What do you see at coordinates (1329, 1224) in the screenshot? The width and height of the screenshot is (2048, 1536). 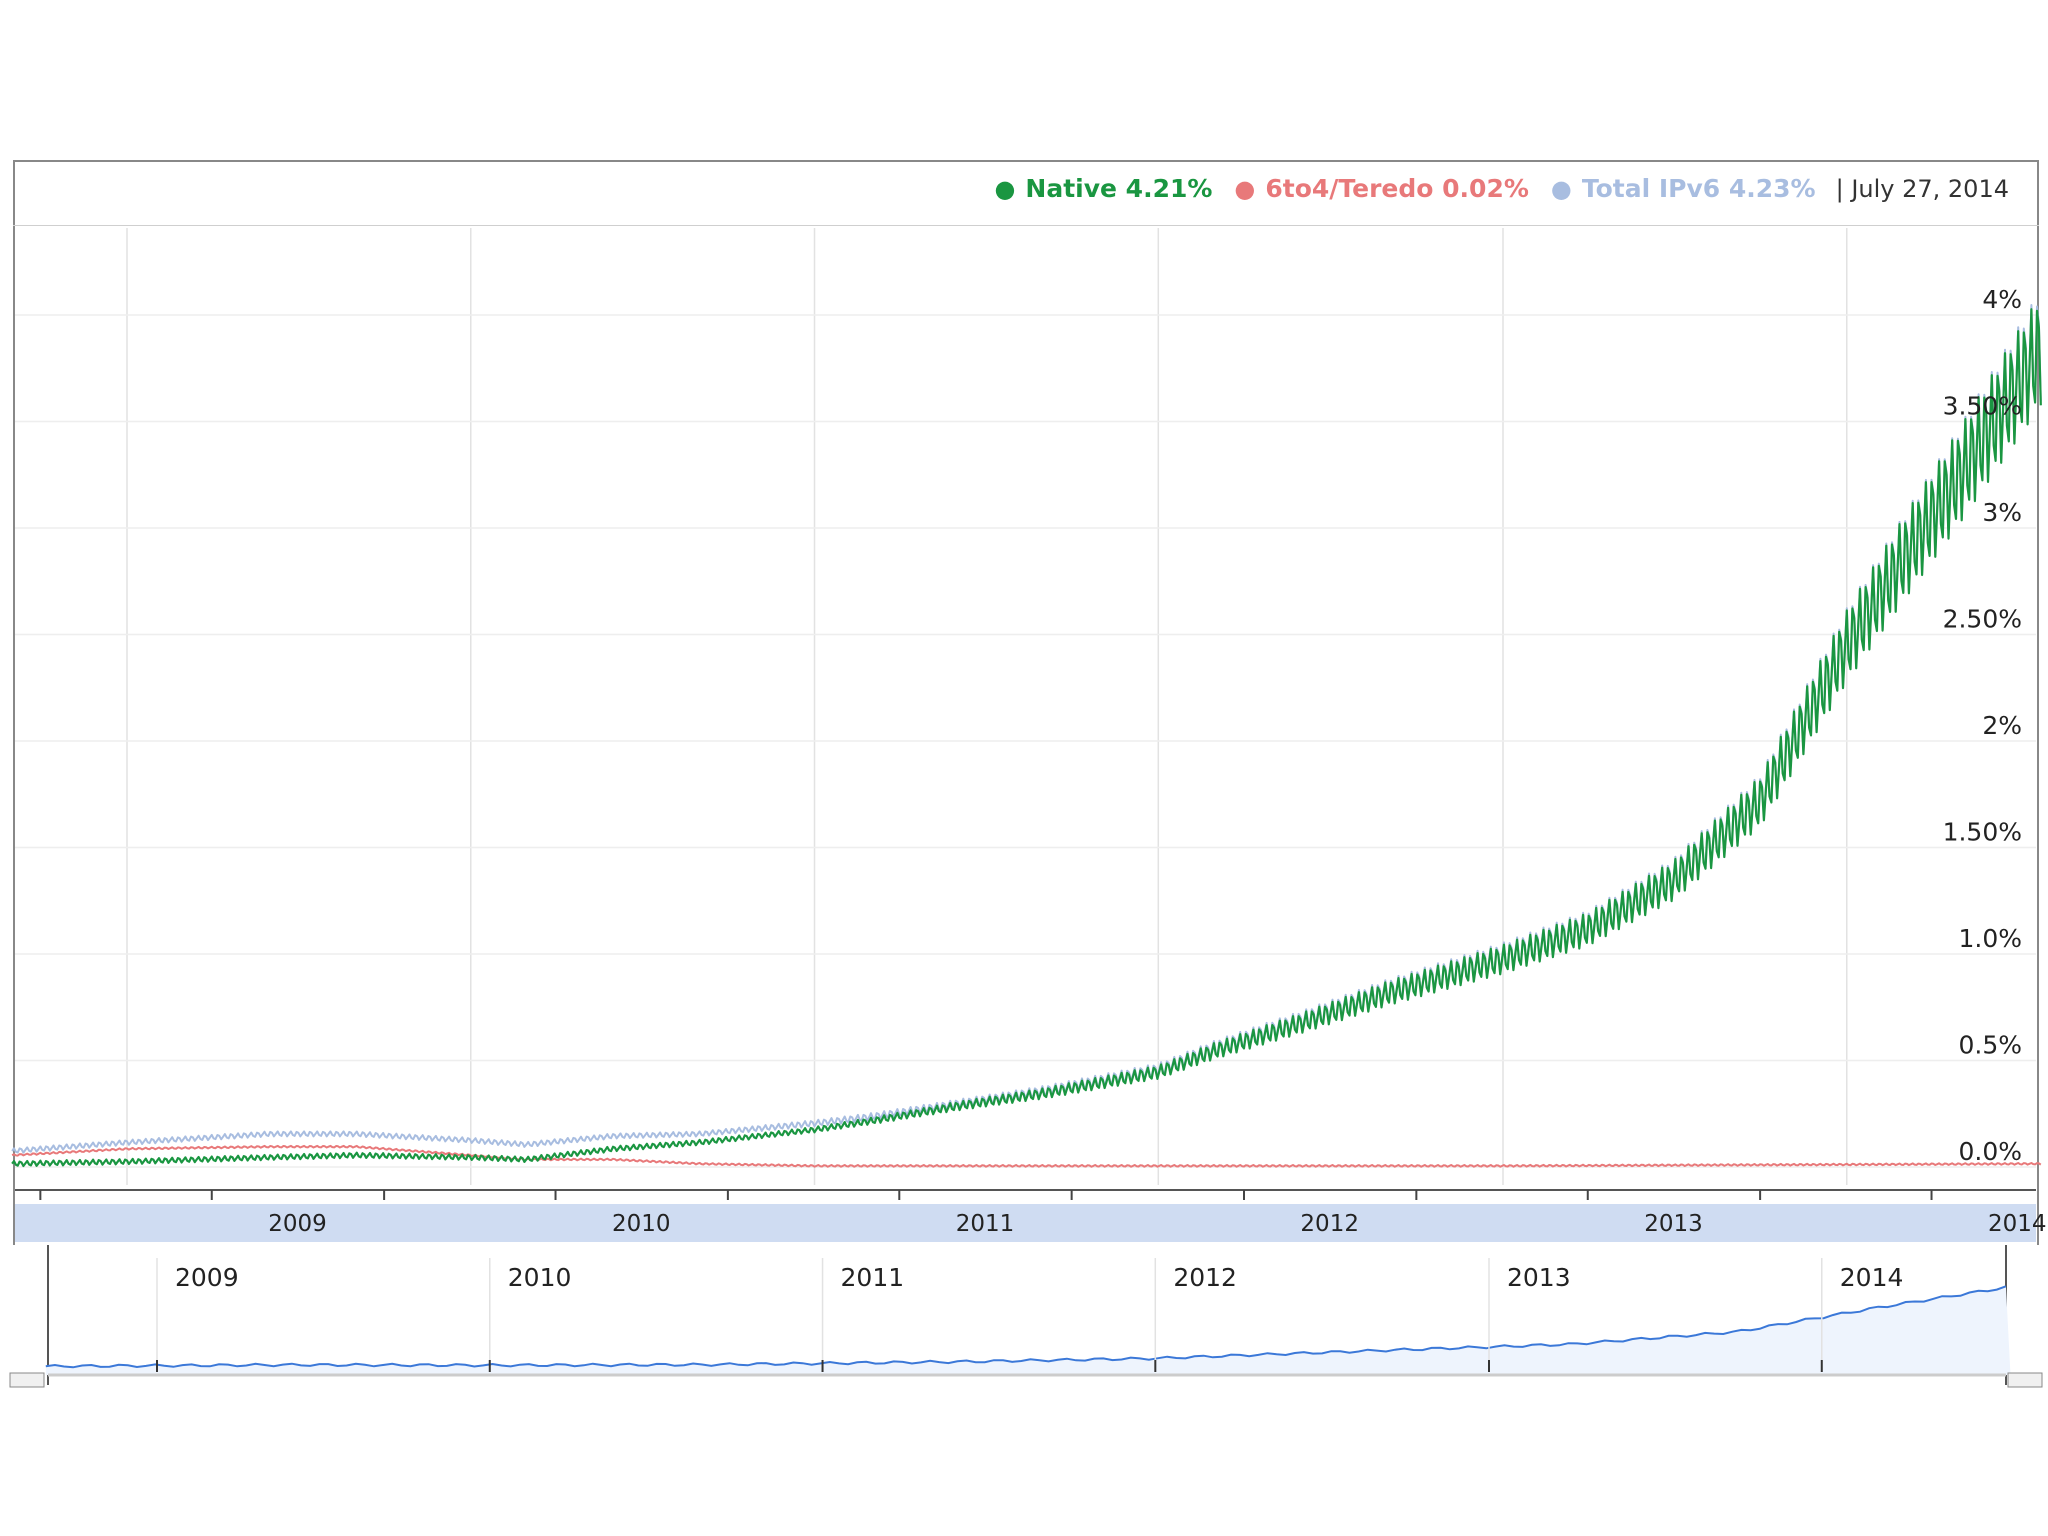 I see `x-tick-label: 2012` at bounding box center [1329, 1224].